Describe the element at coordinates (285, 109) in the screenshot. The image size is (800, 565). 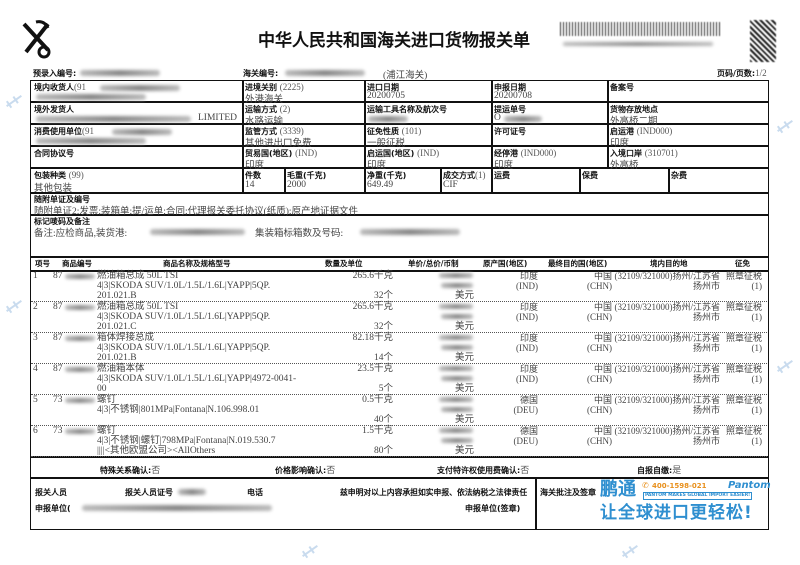
I see `transport-mode-code: (2)` at that location.